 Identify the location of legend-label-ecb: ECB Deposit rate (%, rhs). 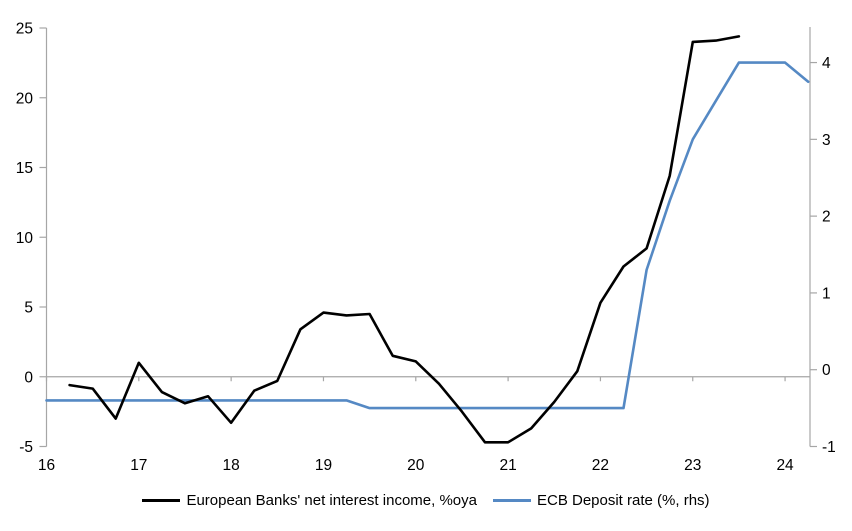
(623, 500).